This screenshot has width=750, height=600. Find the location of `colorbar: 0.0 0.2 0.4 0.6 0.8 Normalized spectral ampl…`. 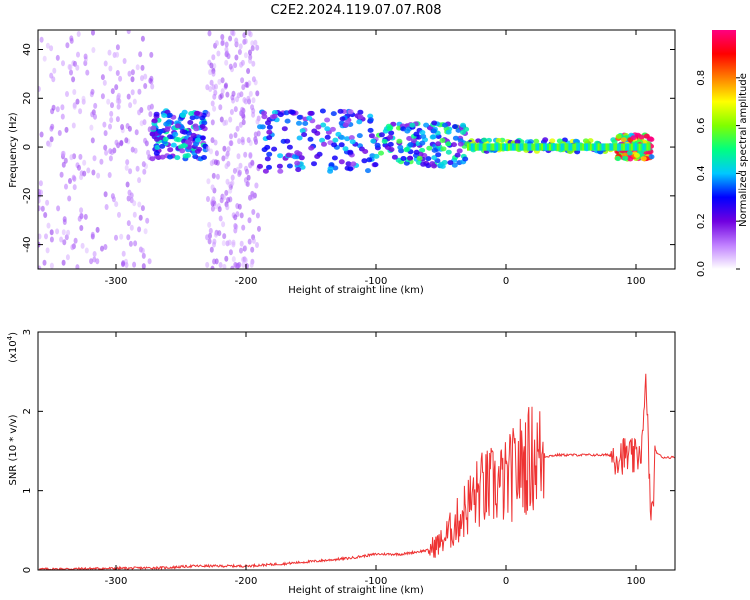

colorbar: 0.0 0.2 0.4 0.6 0.8 Normalized spectral ampl… is located at coordinates (722, 153).